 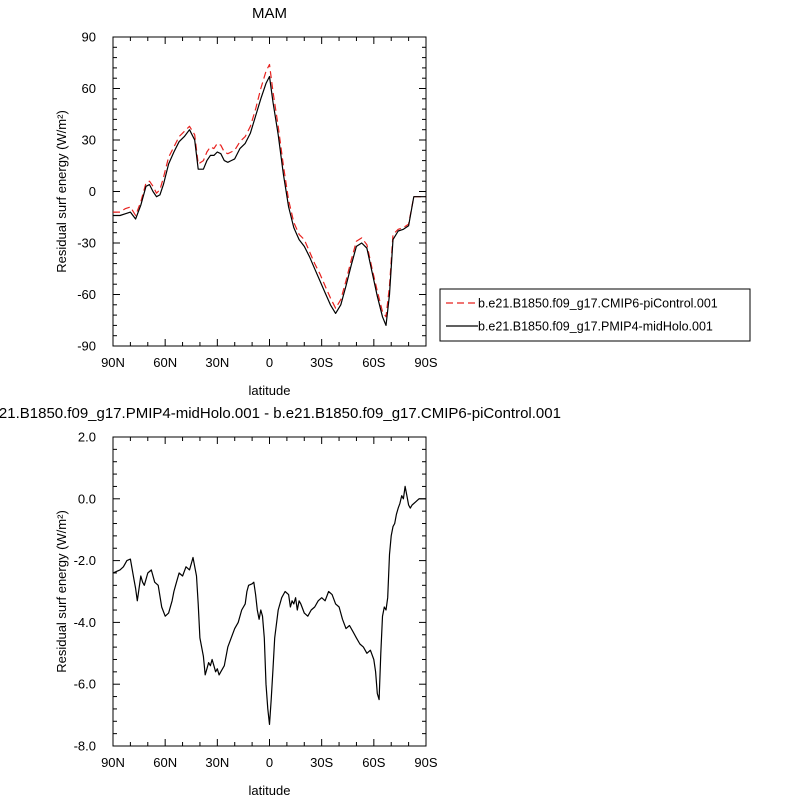 What do you see at coordinates (85, 746) in the screenshot?
I see `y-tick-label: -8.0` at bounding box center [85, 746].